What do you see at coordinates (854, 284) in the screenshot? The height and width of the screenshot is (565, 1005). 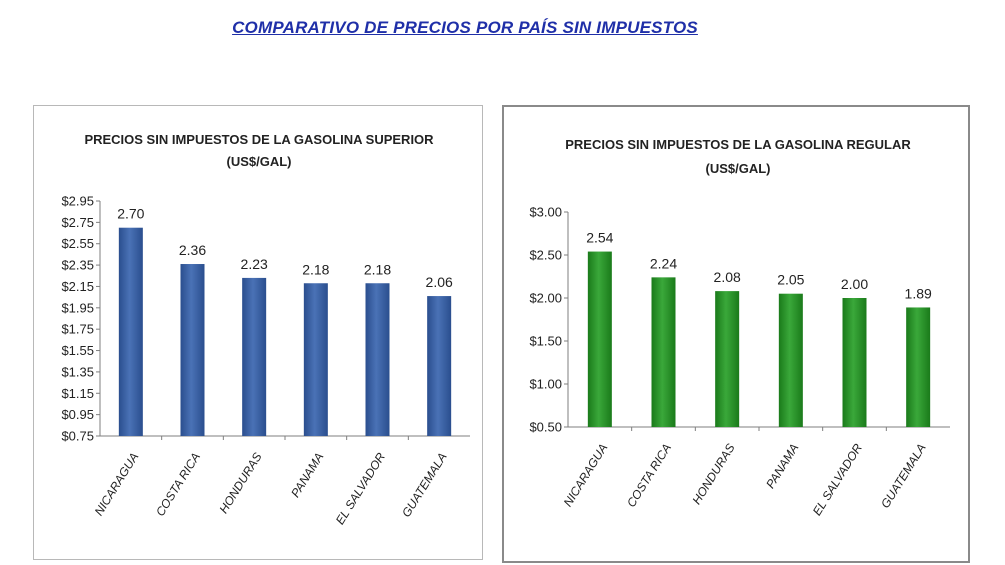 I see `data-label: 2.00` at bounding box center [854, 284].